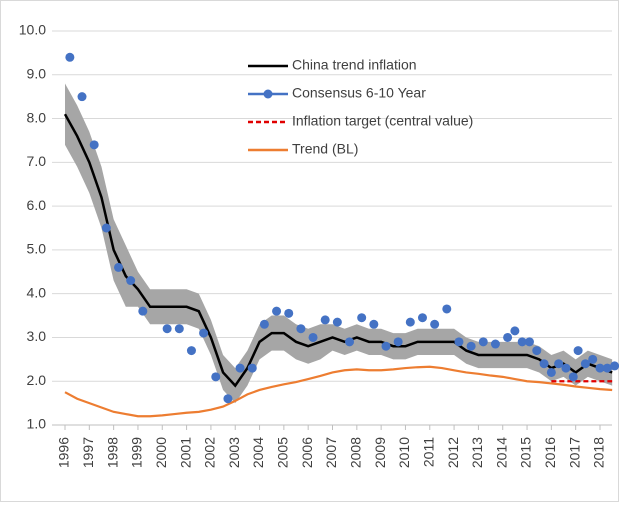 This screenshot has height=507, width=619. I want to click on x-tick-label: 2016, so click(550, 452).